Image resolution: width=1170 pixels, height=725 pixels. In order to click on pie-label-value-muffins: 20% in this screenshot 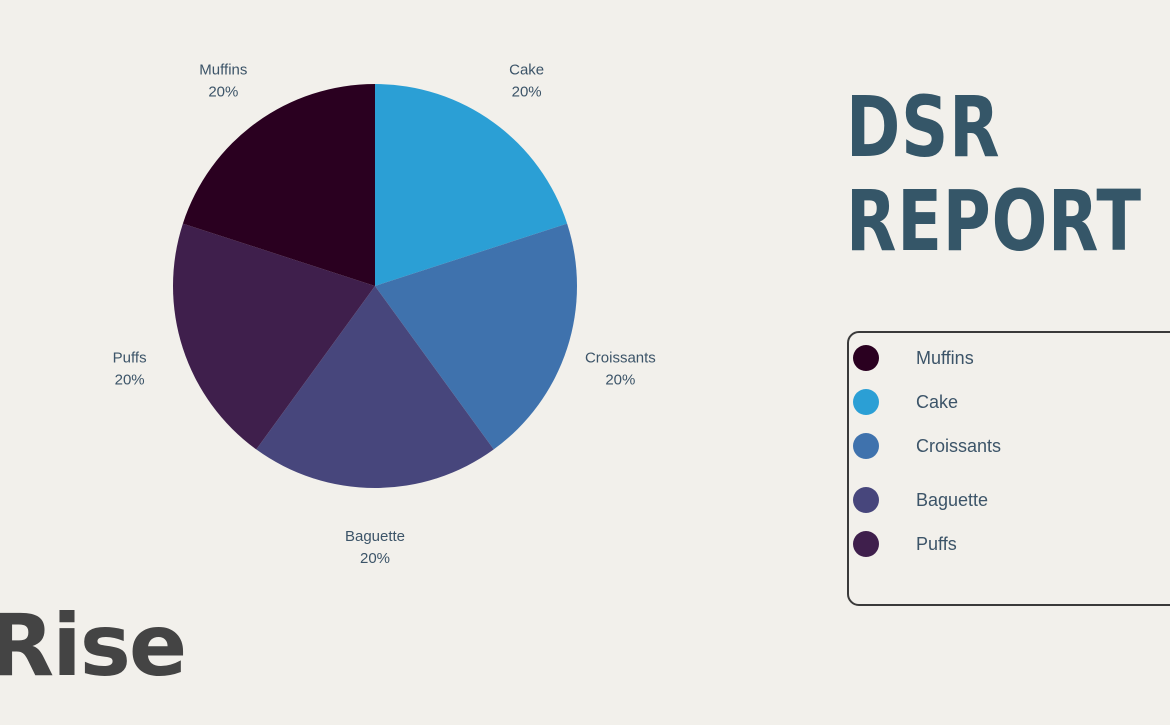, I will do `click(223, 91)`.